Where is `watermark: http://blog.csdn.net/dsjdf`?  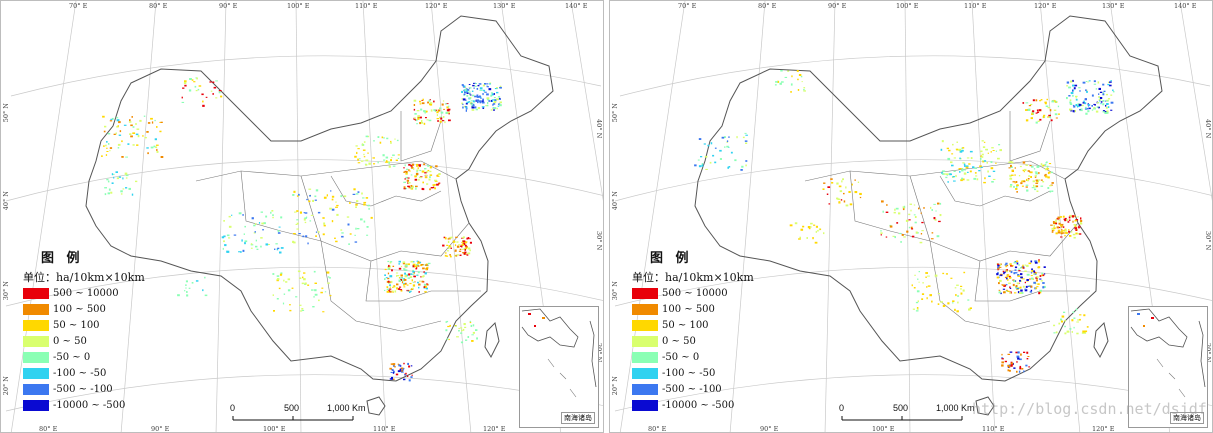 watermark: http://blog.csdn.net/dsjdf is located at coordinates (1089, 409).